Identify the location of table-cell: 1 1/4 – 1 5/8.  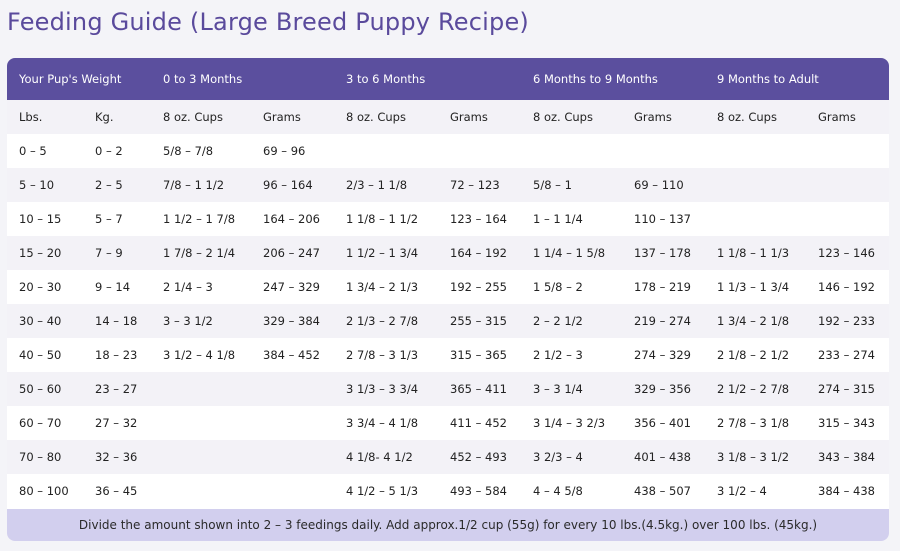
(569, 253).